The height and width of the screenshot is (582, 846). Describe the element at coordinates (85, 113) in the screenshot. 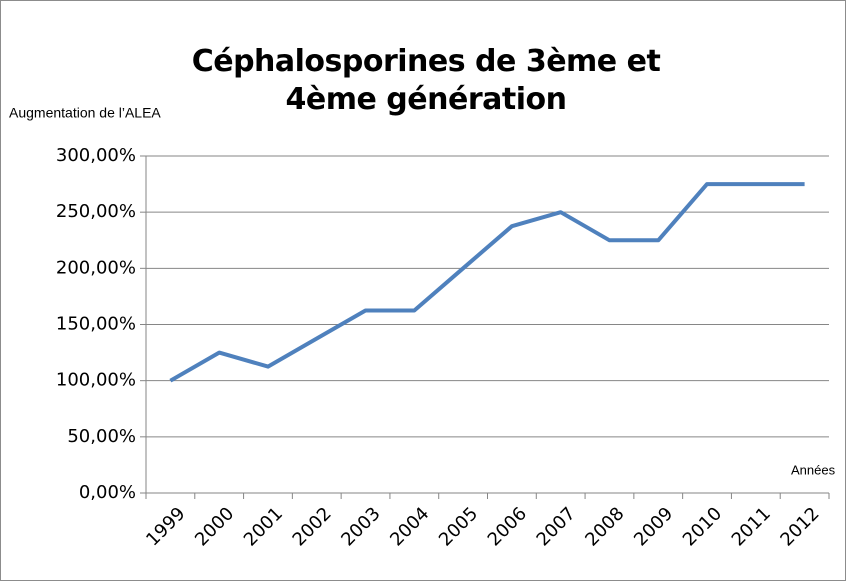

I see `y-axis-label: Augmentation de l’ALEA` at that location.